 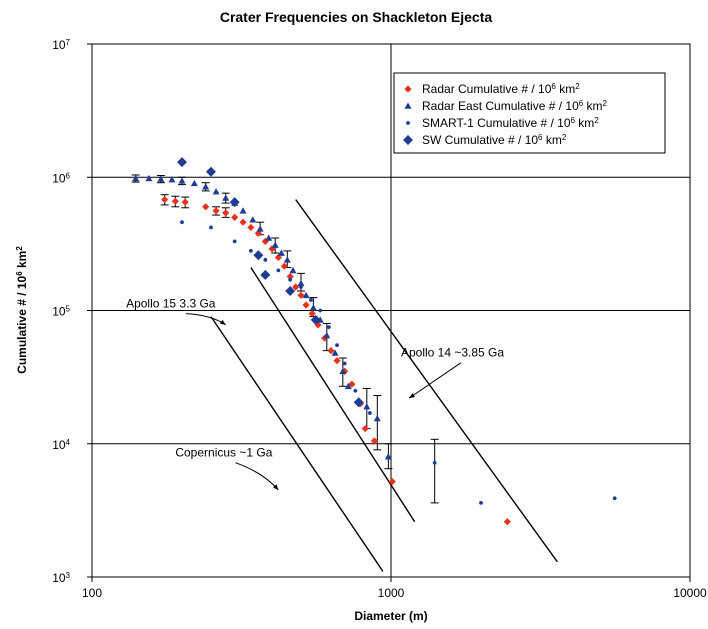 What do you see at coordinates (19, 248) in the screenshot?
I see `y-axis-title-unit-exp: 2` at bounding box center [19, 248].